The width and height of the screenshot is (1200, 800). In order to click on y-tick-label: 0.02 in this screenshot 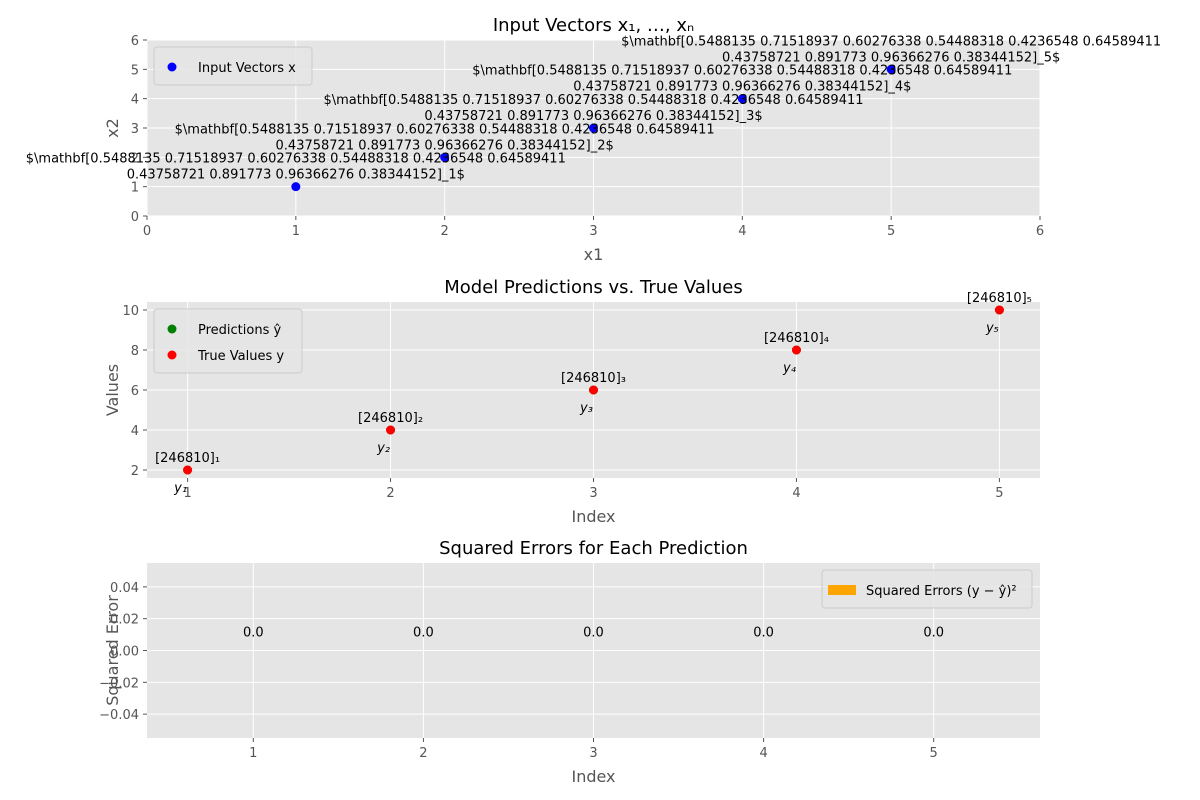, I will do `click(124, 620)`.